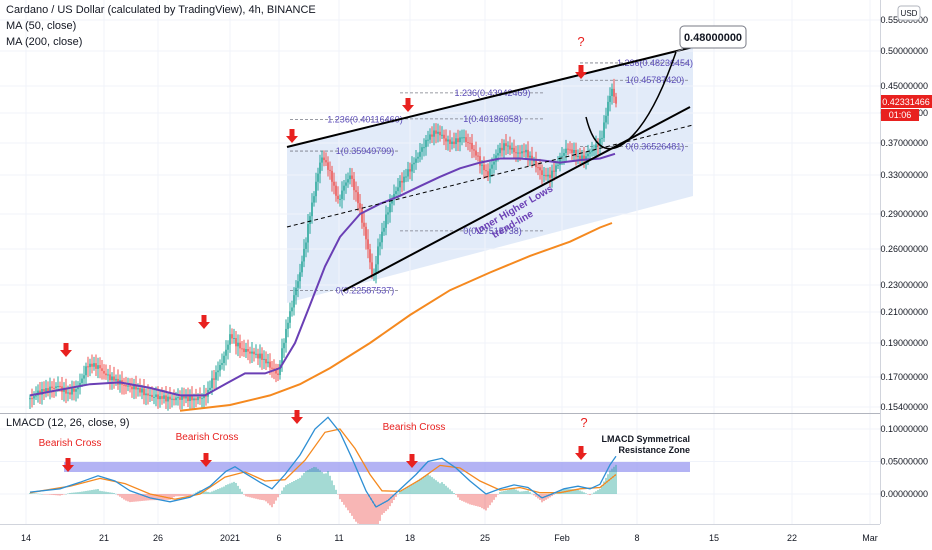 This screenshot has height=550, width=932. Describe the element at coordinates (68, 423) in the screenshot. I see `lmacd-legend: LMACD (12, 26, close, 9)` at that location.